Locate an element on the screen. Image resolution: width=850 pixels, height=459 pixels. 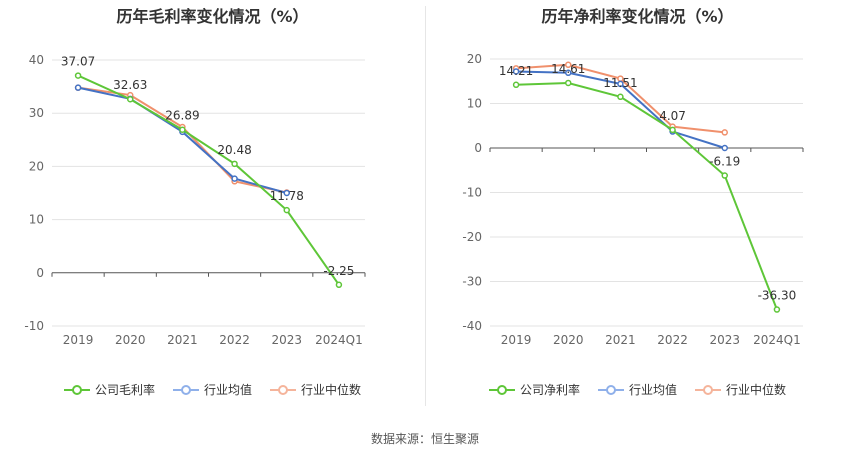
data-label: 14.21 is located at coordinates (516, 71).